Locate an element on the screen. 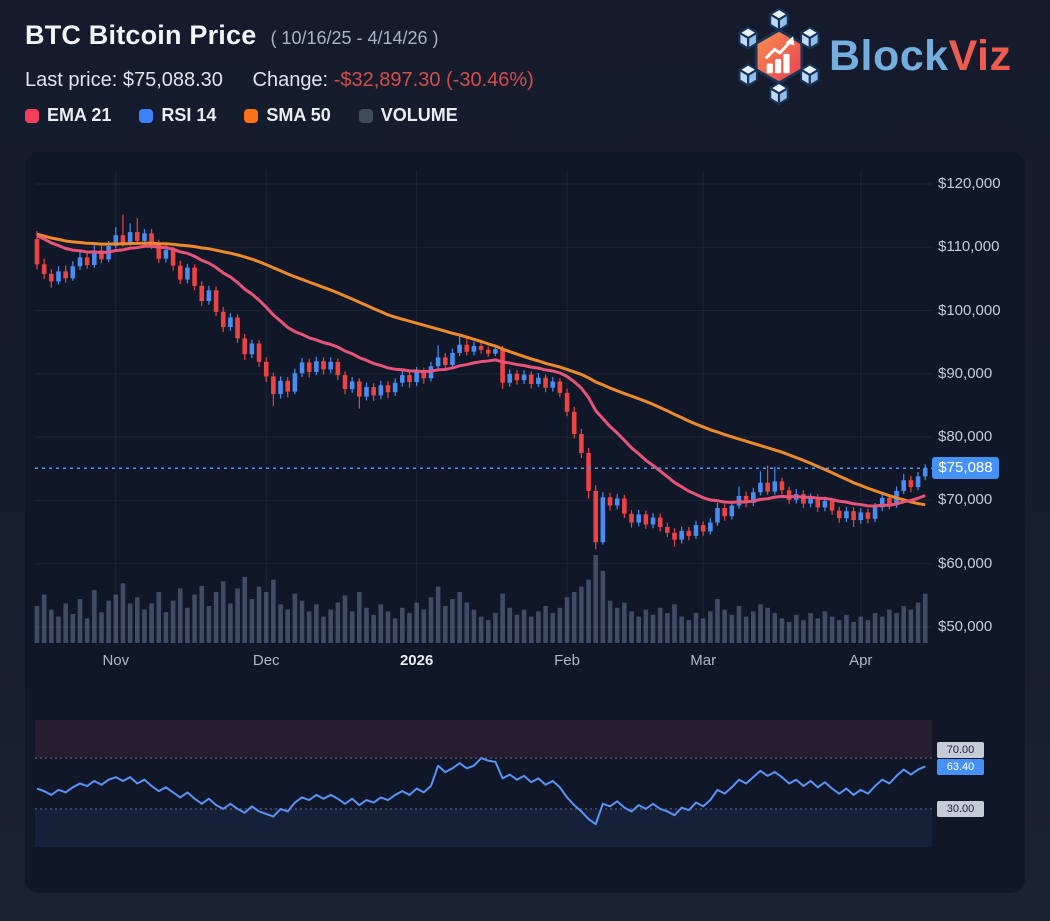 The image size is (1050, 921). legend-item-sma50: SMA 50 is located at coordinates (287, 115).